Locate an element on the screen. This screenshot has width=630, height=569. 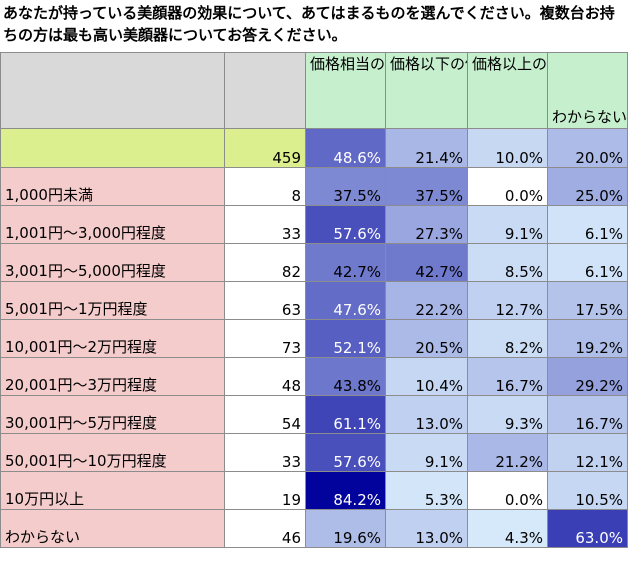
category-label: 5,001円～1万円程度 is located at coordinates (112, 300).